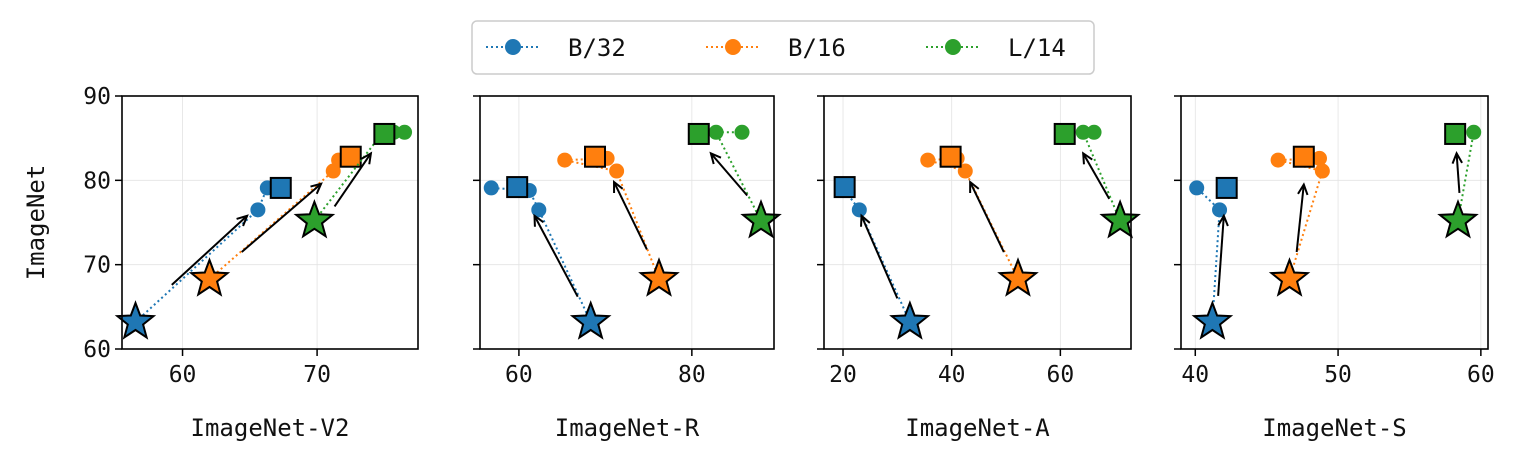 This screenshot has width=1522, height=465. What do you see at coordinates (843, 375) in the screenshot?
I see `x-tick-label: 20` at bounding box center [843, 375].